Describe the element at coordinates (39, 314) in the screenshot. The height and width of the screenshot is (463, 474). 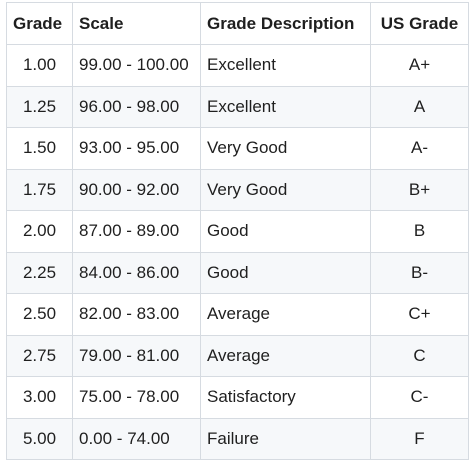
I see `grade-cell: 2.50` at that location.